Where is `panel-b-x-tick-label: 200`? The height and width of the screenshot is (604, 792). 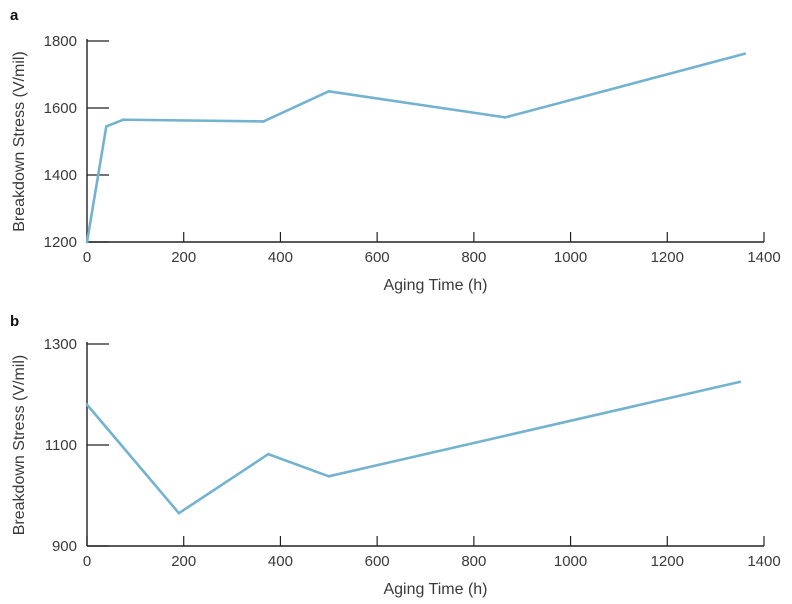 panel-b-x-tick-label: 200 is located at coordinates (183, 561).